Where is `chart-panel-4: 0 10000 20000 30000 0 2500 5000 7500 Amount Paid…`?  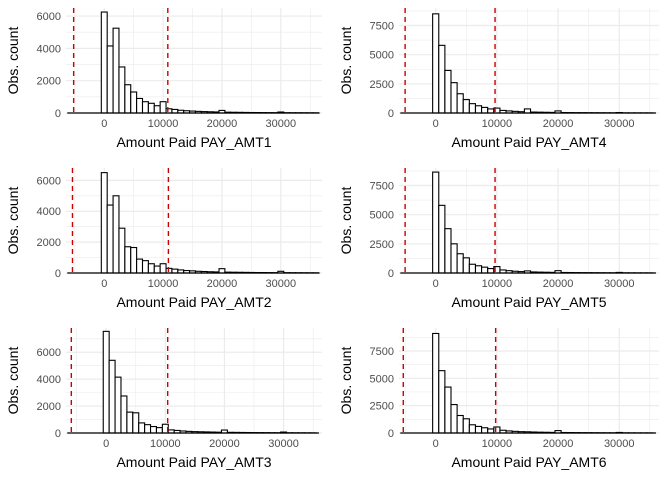 chart-panel-4: 0 10000 20000 30000 0 2500 5000 7500 Amount Paid… is located at coordinates (498, 239).